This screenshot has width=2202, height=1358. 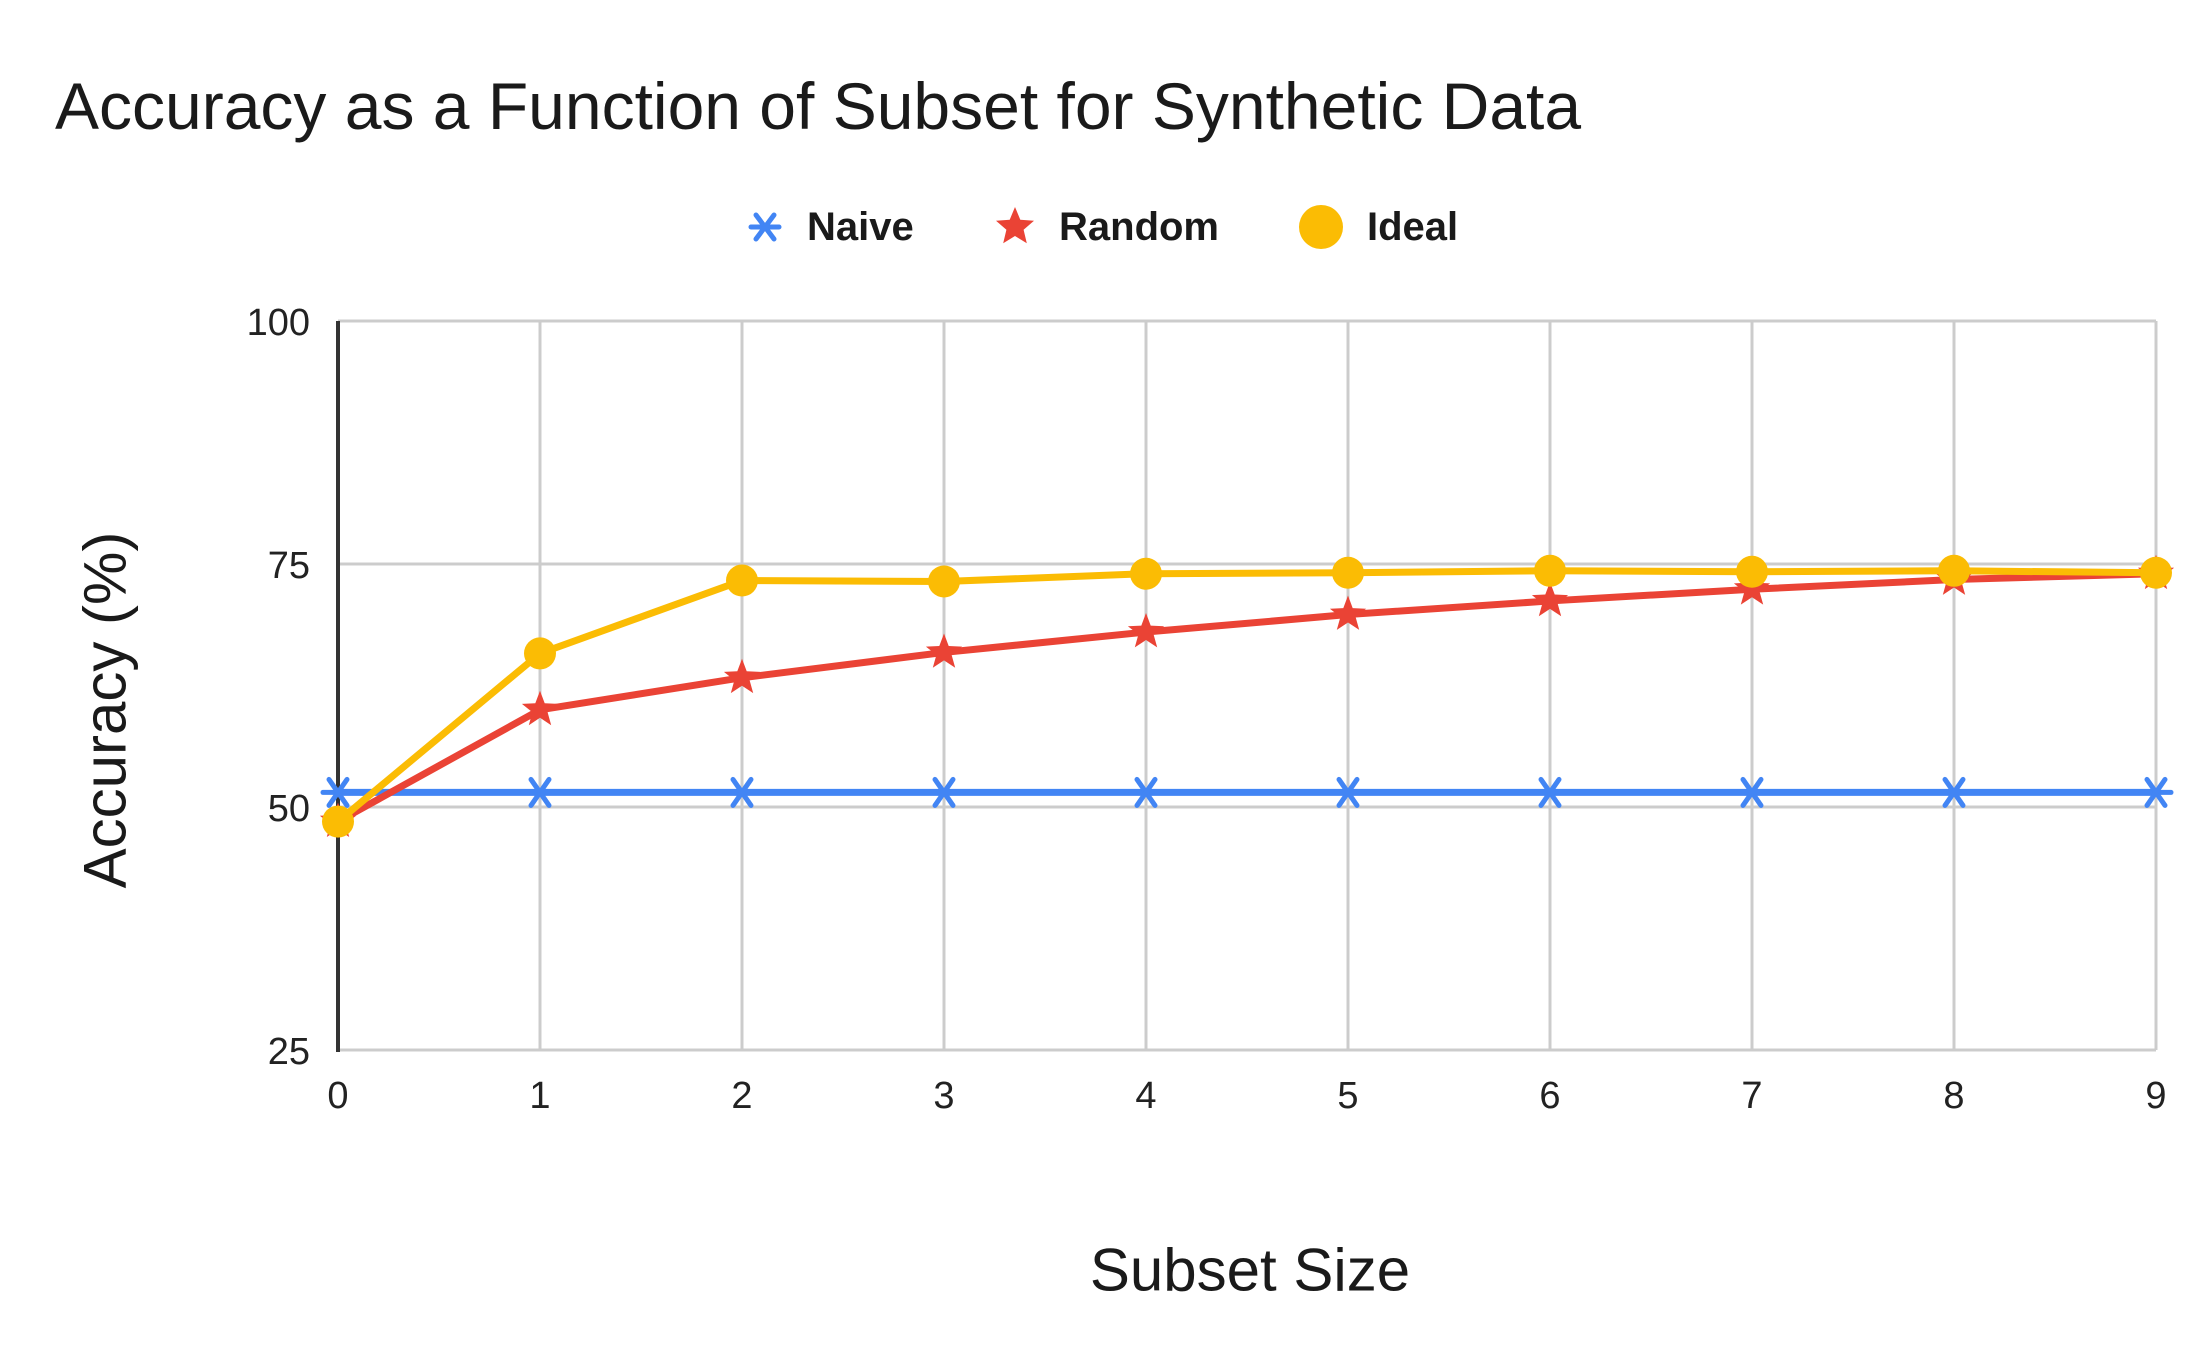 What do you see at coordinates (1250, 1270) in the screenshot?
I see `x-axis-label: Subset Size` at bounding box center [1250, 1270].